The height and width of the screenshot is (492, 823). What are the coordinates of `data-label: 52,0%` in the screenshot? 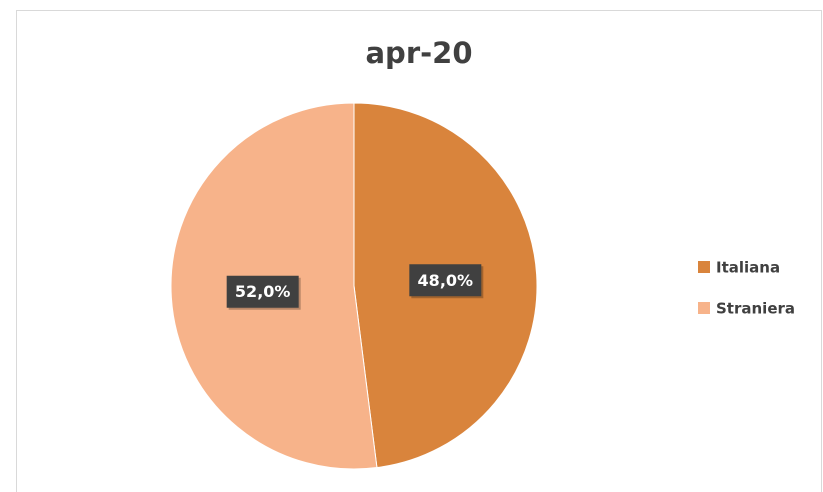 It's located at (263, 291).